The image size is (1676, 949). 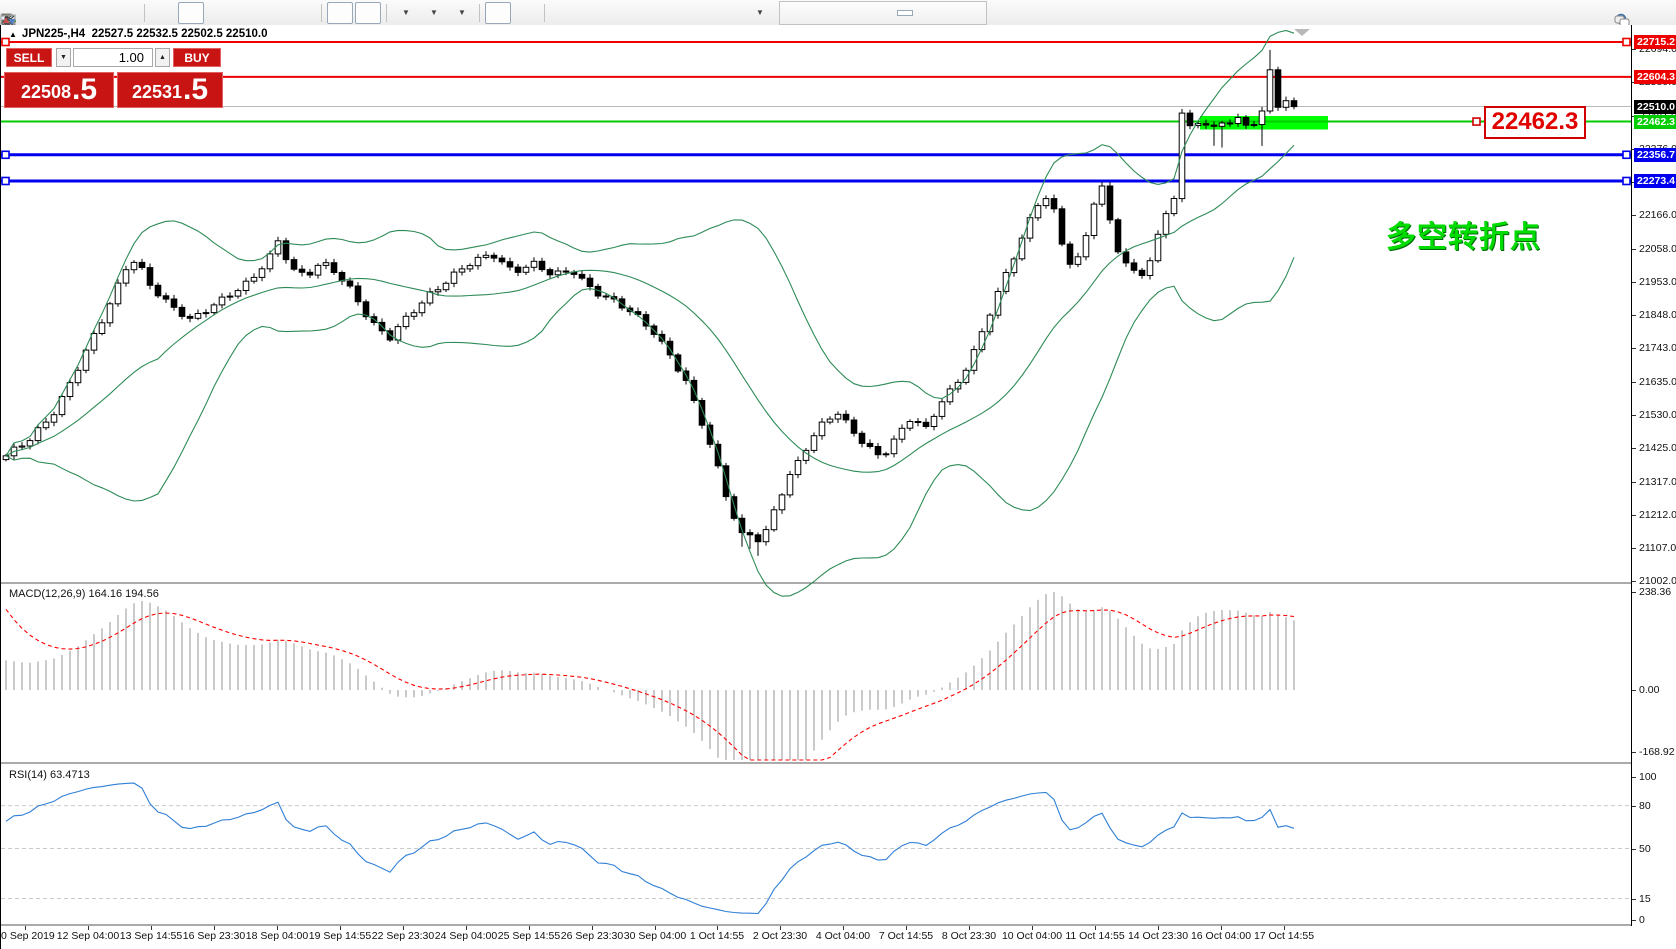 I want to click on timeframe-H1-button, so click(x=883, y=13).